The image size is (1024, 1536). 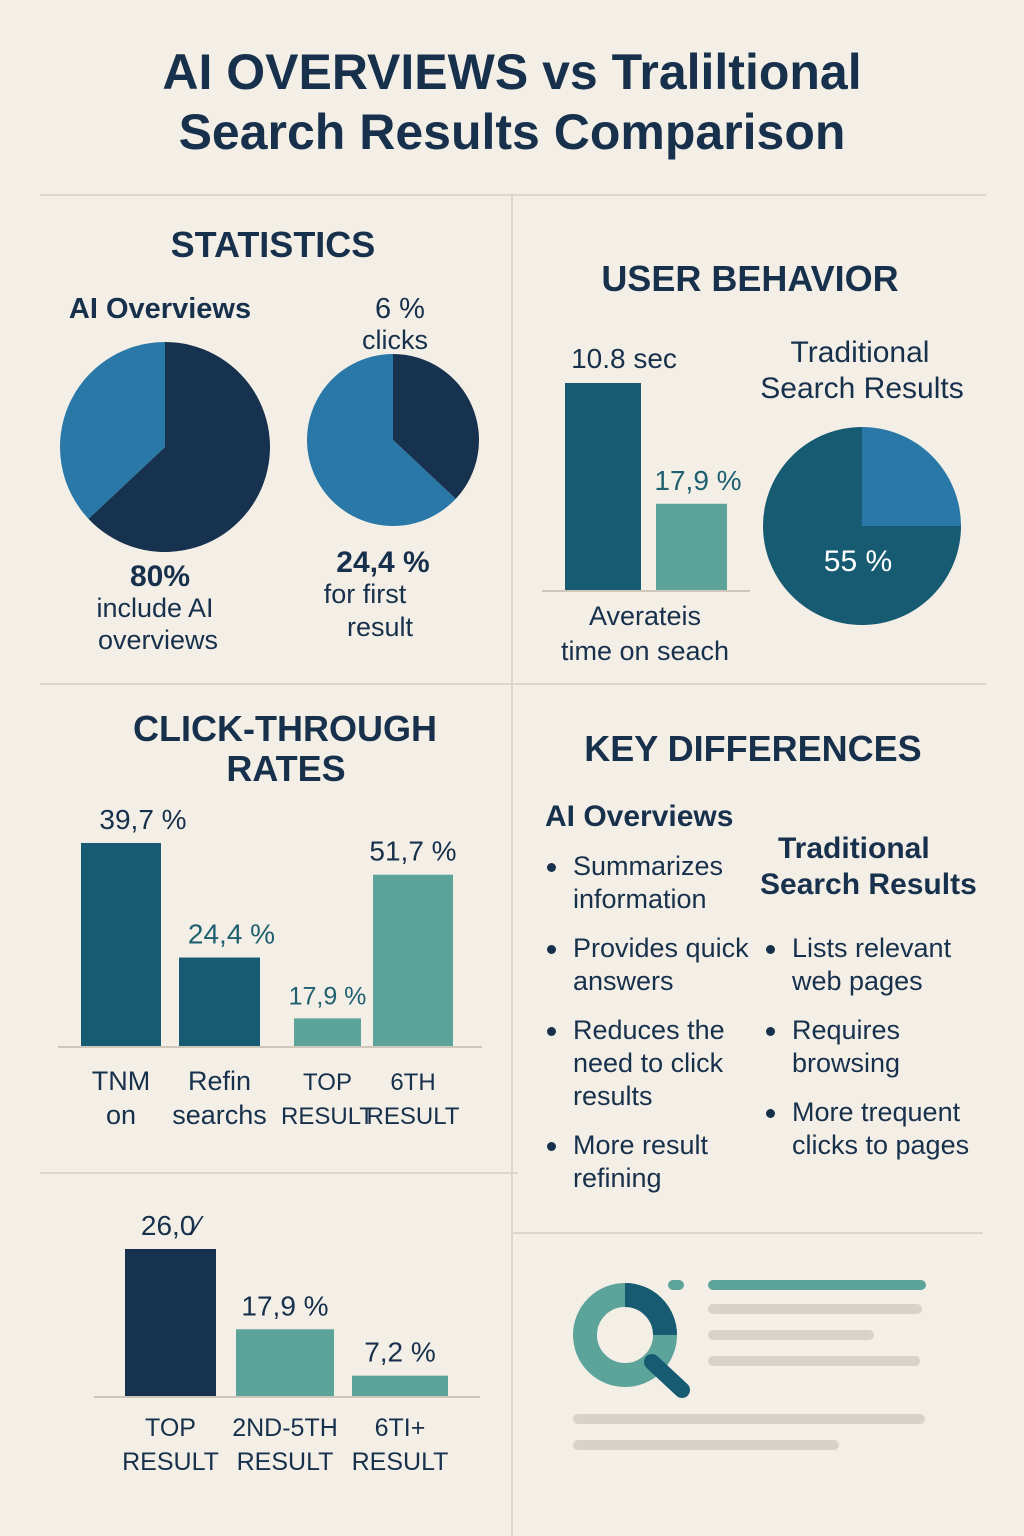 I want to click on divider-mid, so click(x=513, y=684).